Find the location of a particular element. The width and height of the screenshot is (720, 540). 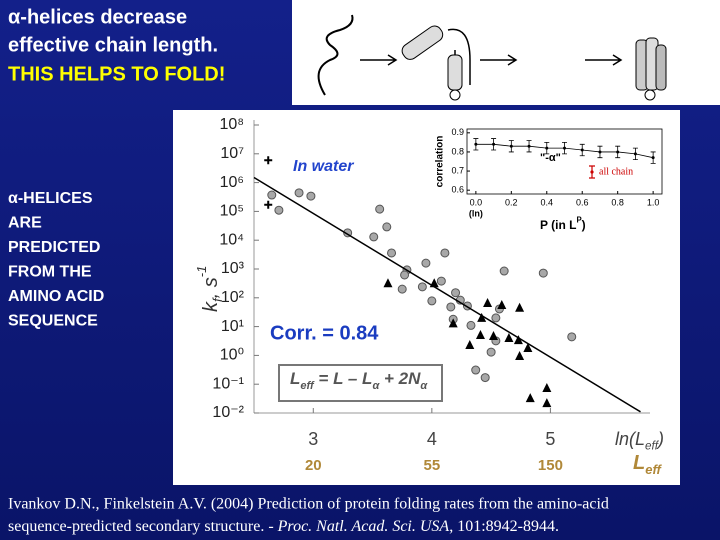

y-tick-label: 10⁴ is located at coordinates (231, 239).